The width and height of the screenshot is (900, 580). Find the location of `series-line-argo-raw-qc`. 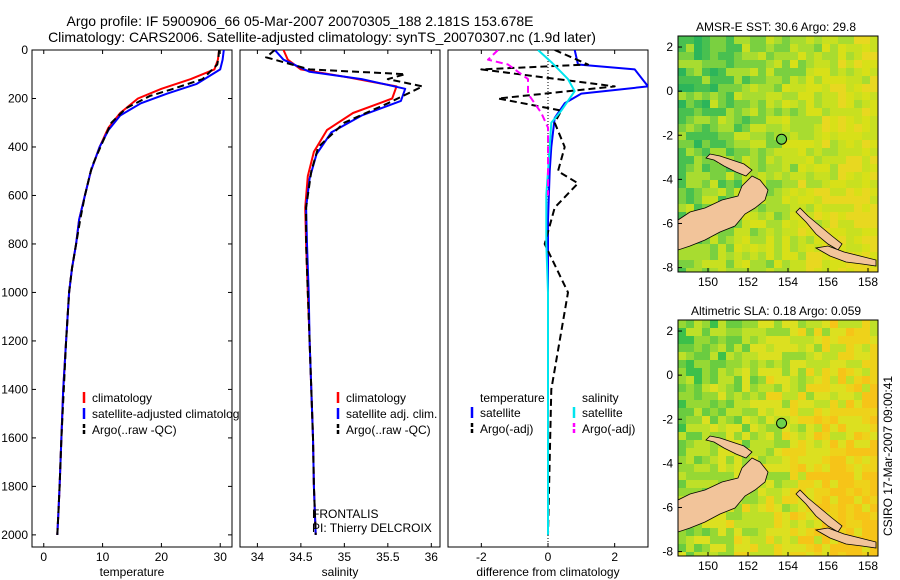

series-line-argo-raw-qc is located at coordinates (344, 292).